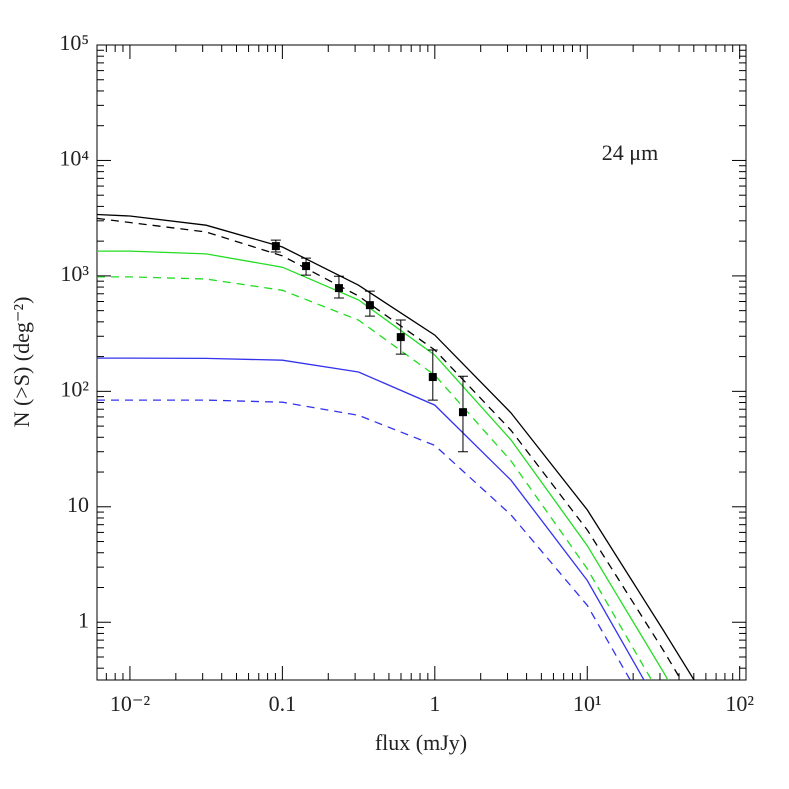  I want to click on y-tick-label: 10, so click(78, 504).